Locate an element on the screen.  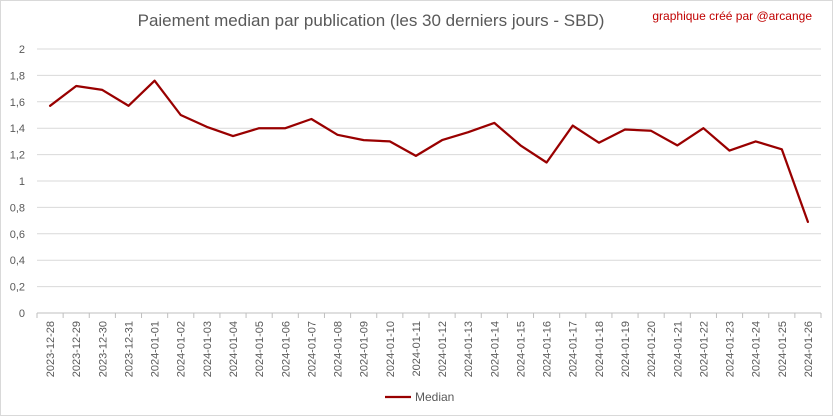
x-tick-label: 2024-01-04 is located at coordinates (234, 349).